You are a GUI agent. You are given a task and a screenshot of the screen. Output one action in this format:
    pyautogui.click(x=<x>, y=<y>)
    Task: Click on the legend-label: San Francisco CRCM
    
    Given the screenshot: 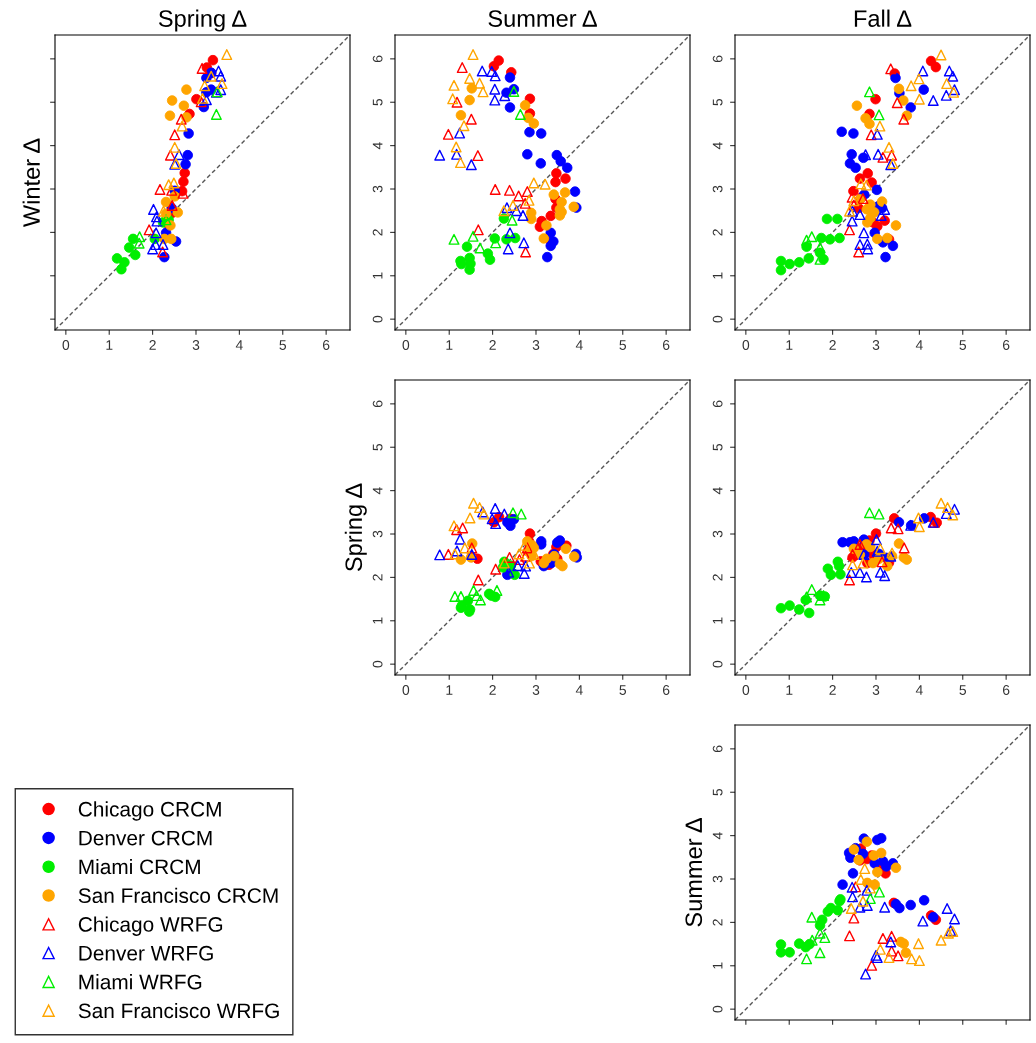 What is the action you would take?
    pyautogui.click(x=178, y=895)
    